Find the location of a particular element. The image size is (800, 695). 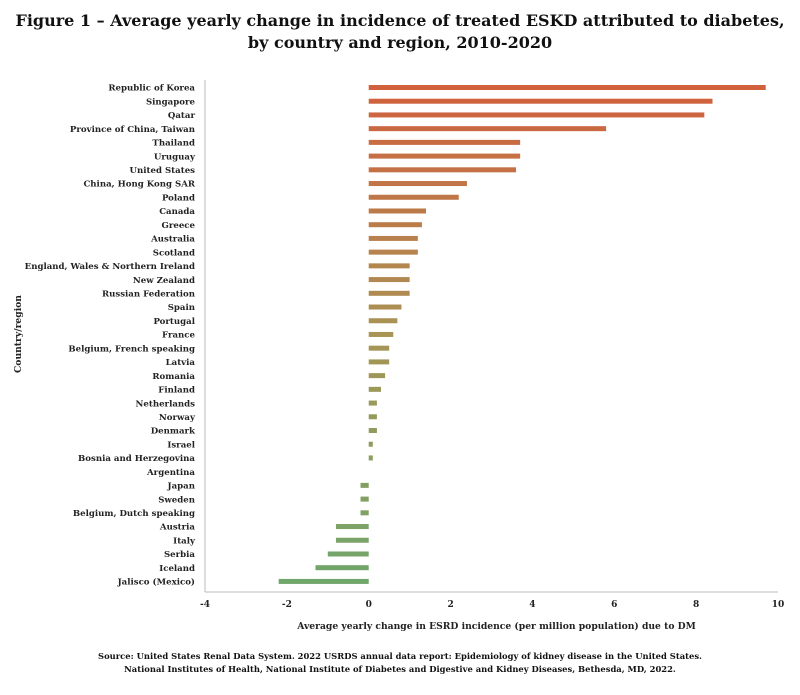

category-label: Russian Federation is located at coordinates (149, 295).